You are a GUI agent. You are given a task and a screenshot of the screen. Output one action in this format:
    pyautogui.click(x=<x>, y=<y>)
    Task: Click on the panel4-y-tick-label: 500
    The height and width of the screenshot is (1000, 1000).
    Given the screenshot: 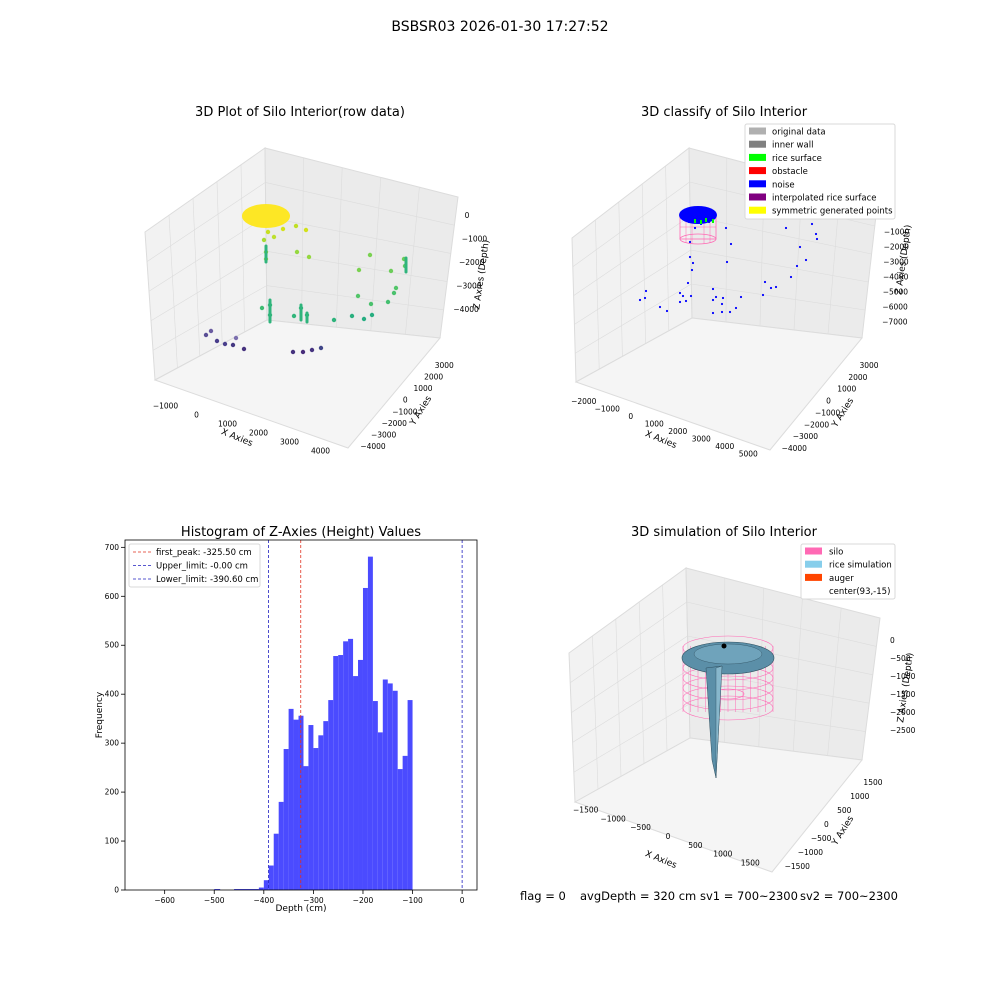 What is the action you would take?
    pyautogui.click(x=844, y=810)
    